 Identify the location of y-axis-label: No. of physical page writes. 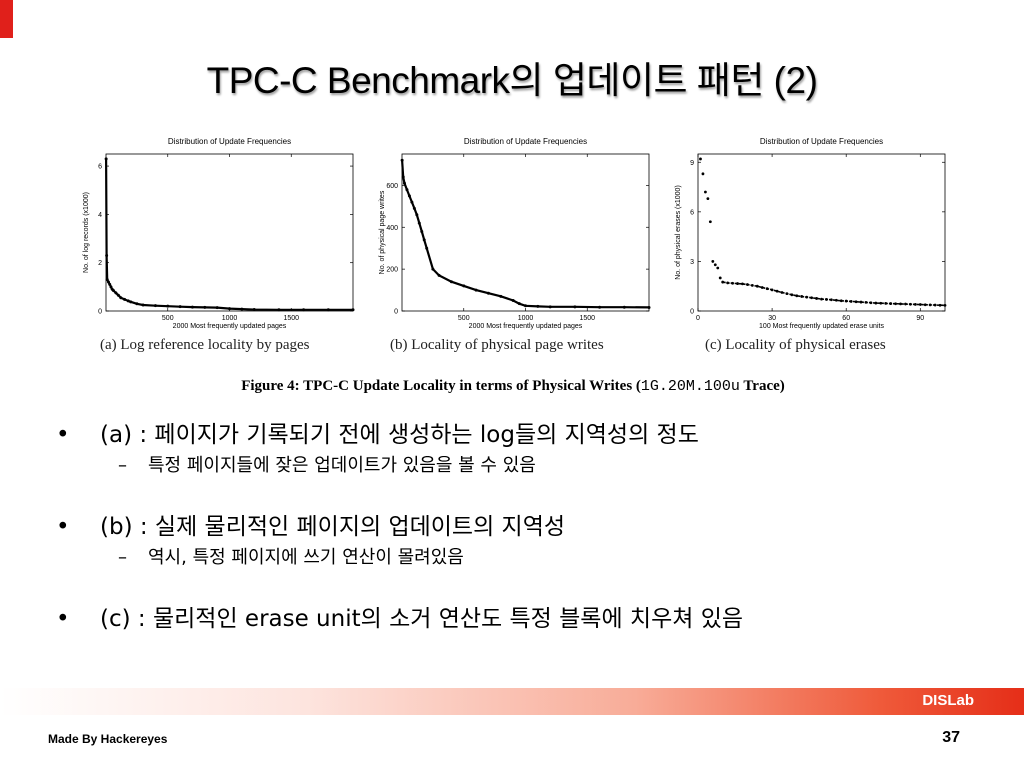
(382, 232).